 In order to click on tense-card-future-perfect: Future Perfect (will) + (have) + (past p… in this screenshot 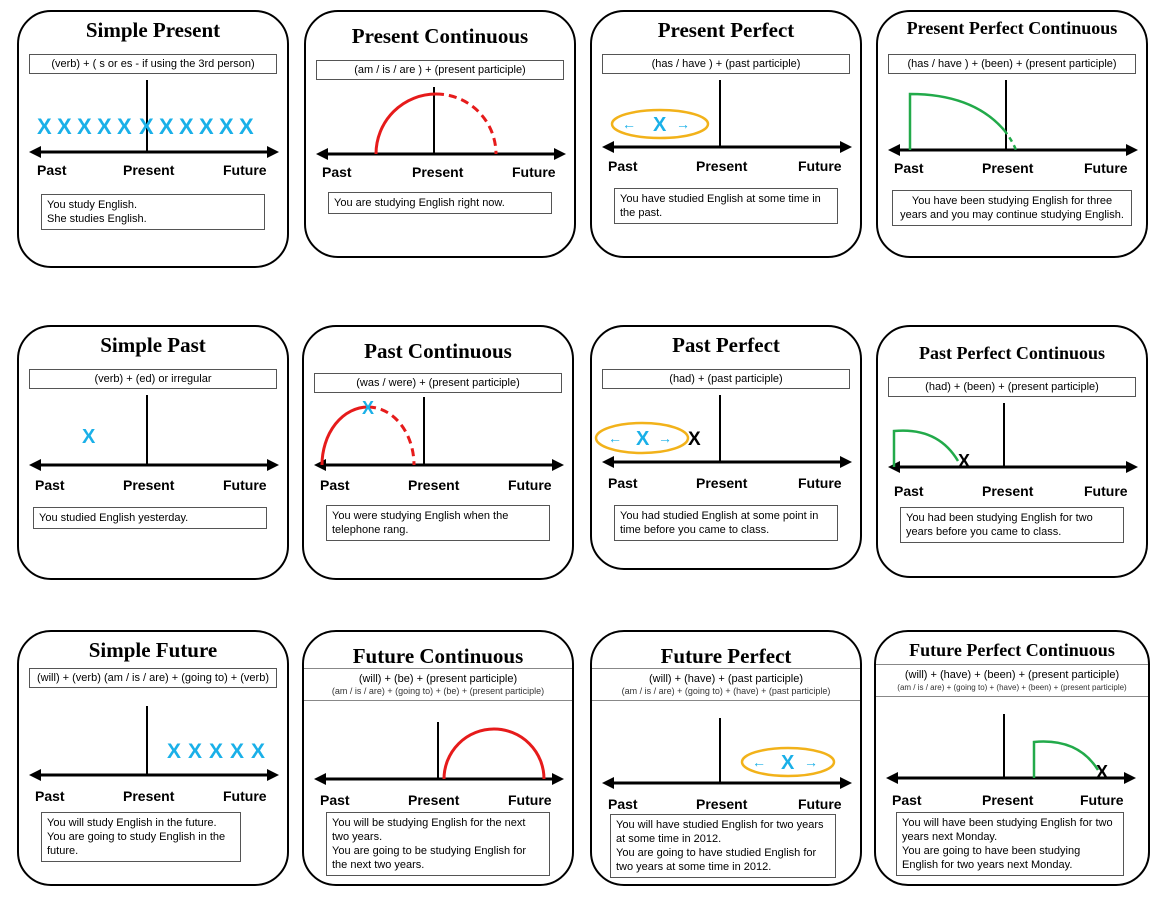, I will do `click(726, 758)`.